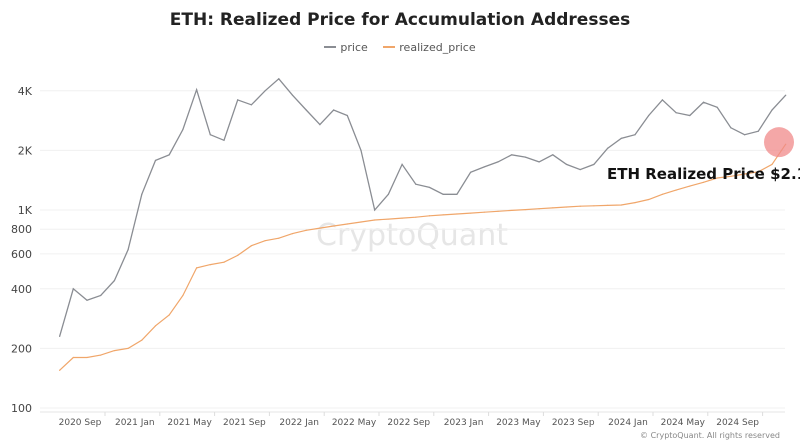 This screenshot has height=448, width=800. I want to click on legend-swatch-price, so click(330, 47).